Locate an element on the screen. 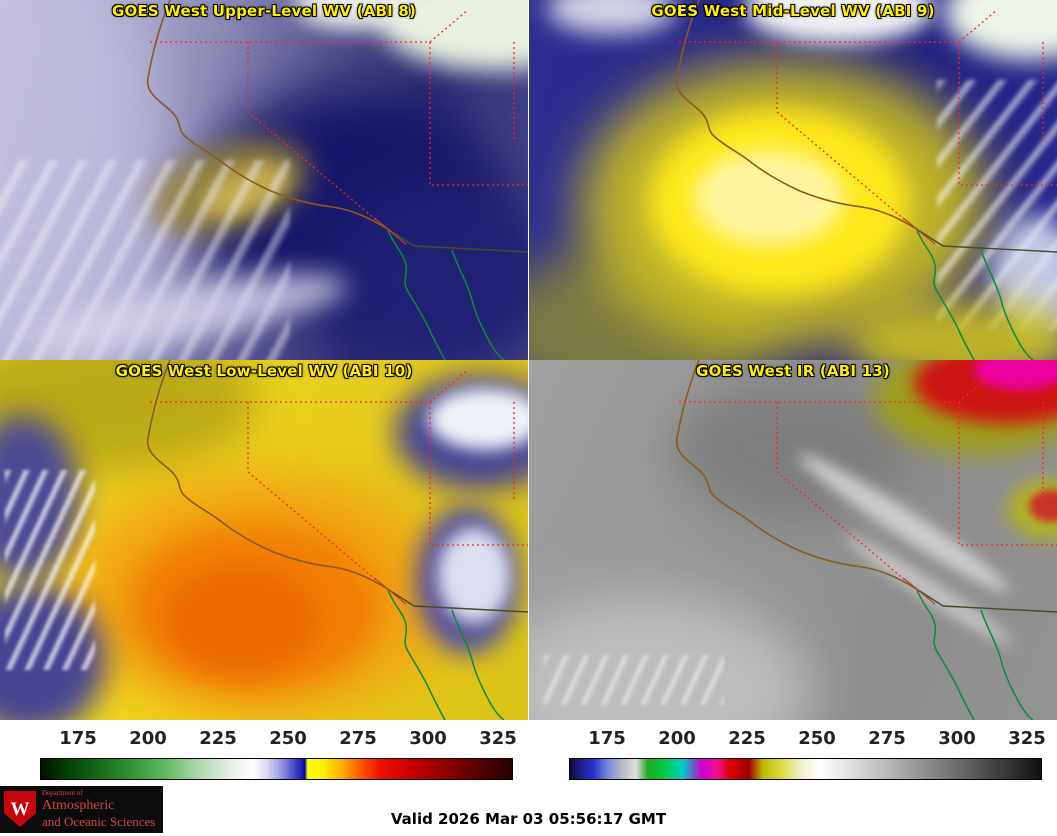 Image resolution: width=1057 pixels, height=836 pixels. logo-line2: and Oceanic Sciences is located at coordinates (99, 821).